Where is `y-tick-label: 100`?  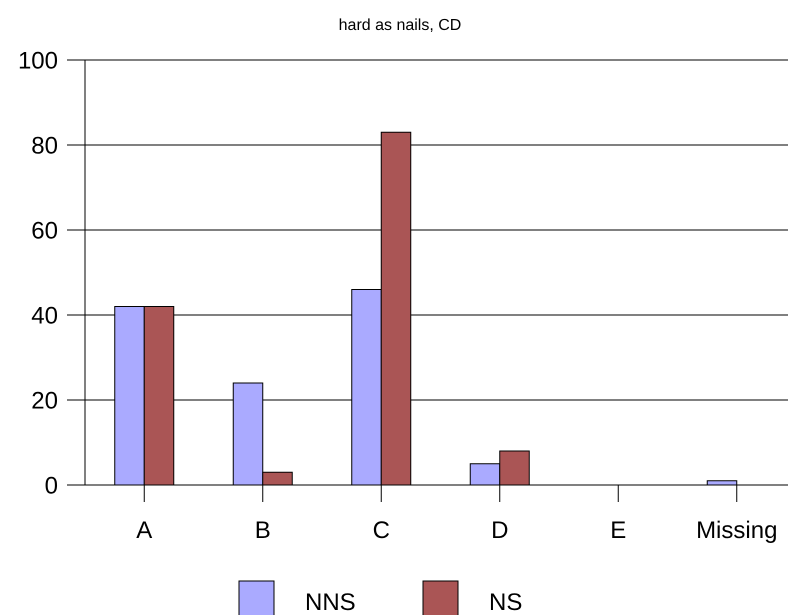
y-tick-label: 100 is located at coordinates (38, 60).